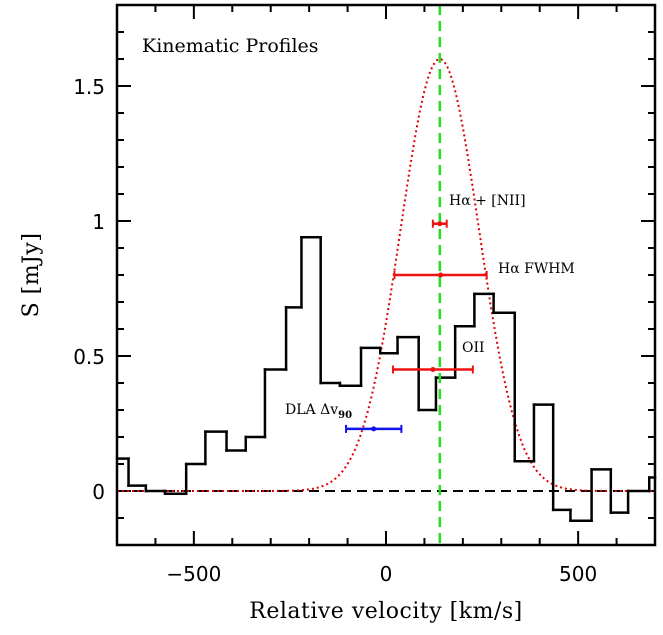 Image resolution: width=663 pixels, height=635 pixels. I want to click on label-text: Hα + [NII], so click(487, 201).